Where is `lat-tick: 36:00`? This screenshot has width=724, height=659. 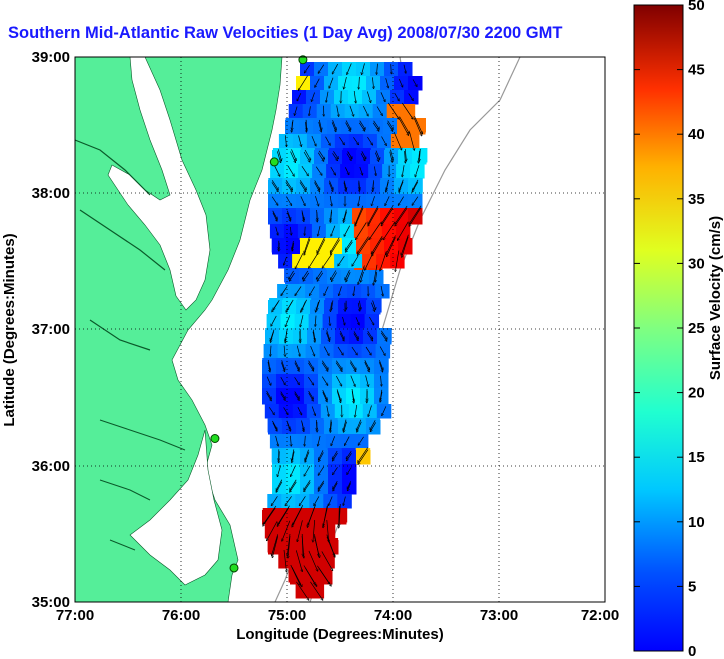 lat-tick: 36:00 is located at coordinates (51, 466).